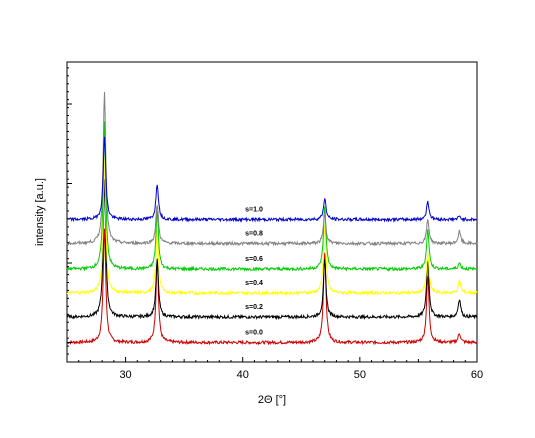  I want to click on series-label: s=0.4, so click(254, 283).